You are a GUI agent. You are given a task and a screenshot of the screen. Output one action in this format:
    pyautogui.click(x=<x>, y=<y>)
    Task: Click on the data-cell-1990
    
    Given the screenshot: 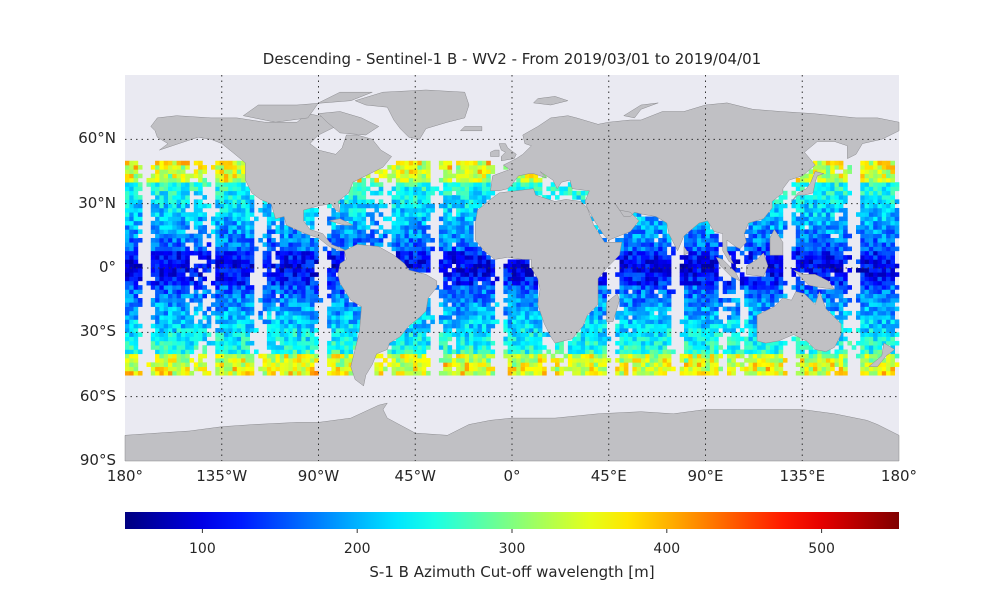 What is the action you would take?
    pyautogui.click(x=179, y=304)
    